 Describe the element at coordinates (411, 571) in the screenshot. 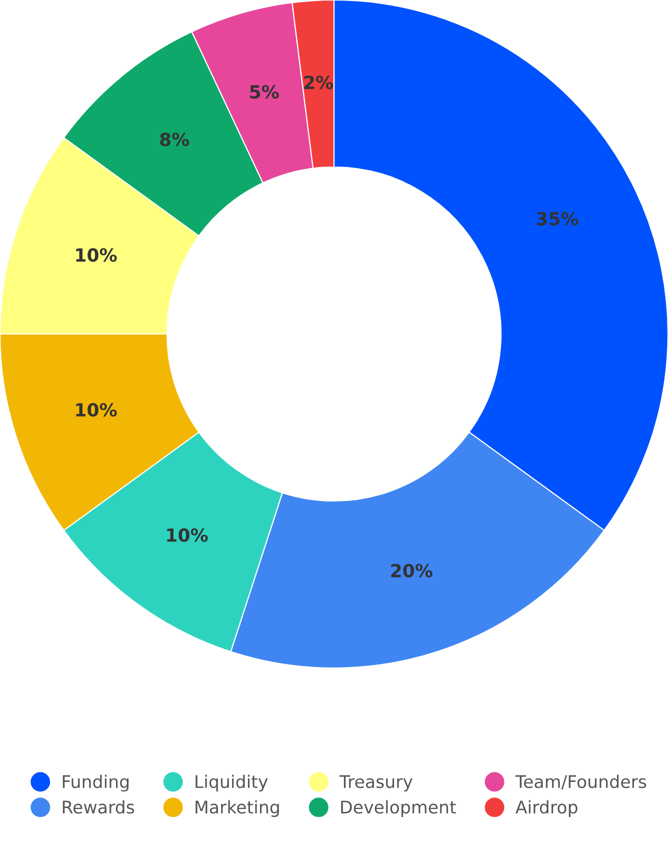

I see `data-label: 20%` at that location.